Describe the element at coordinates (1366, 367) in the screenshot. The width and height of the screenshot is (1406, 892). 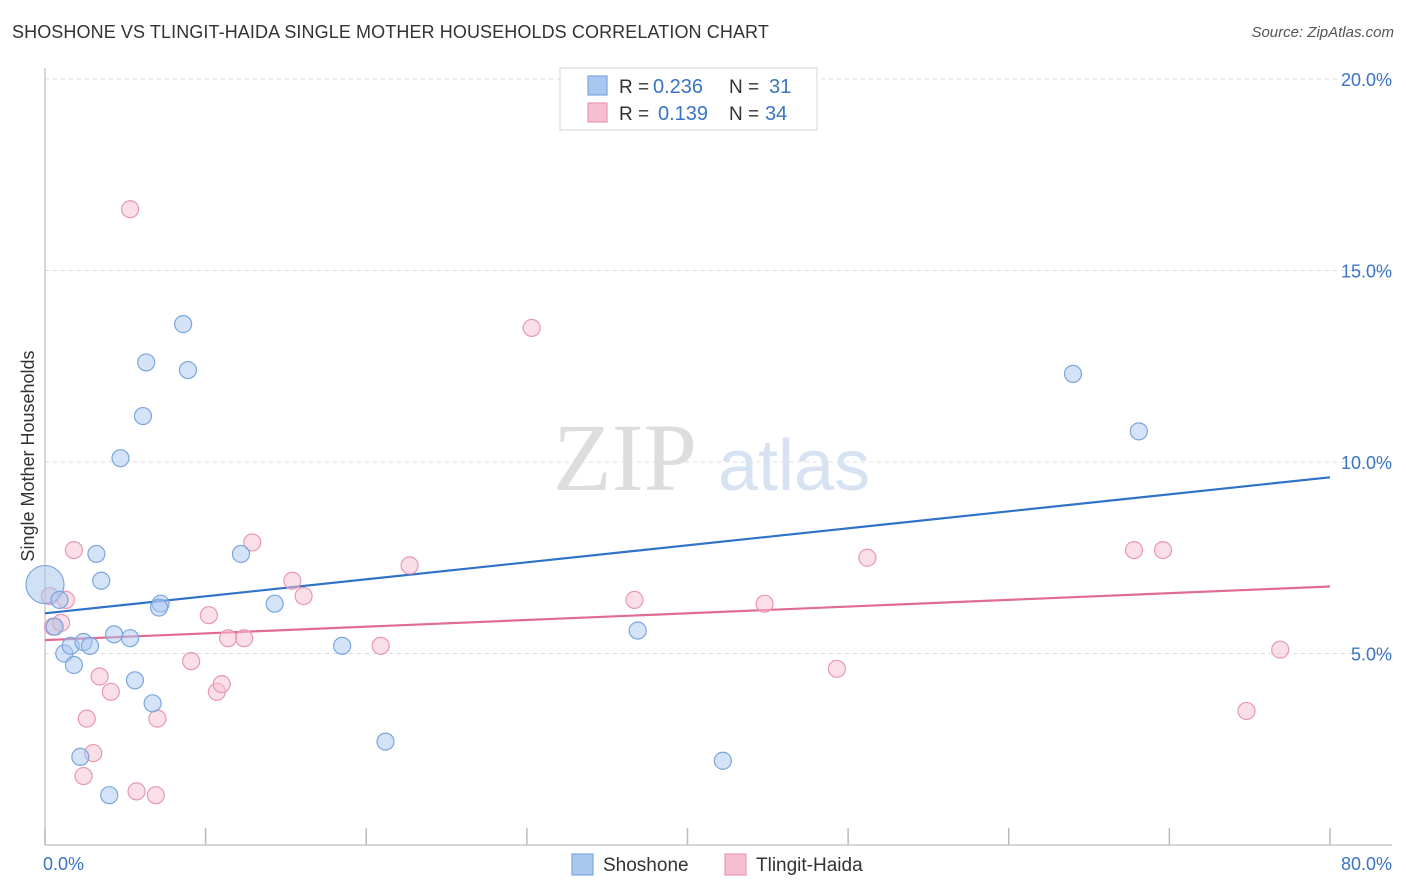
I see `y-tick-labels: 5.0% 10.0% 15.0% 20.0%` at that location.